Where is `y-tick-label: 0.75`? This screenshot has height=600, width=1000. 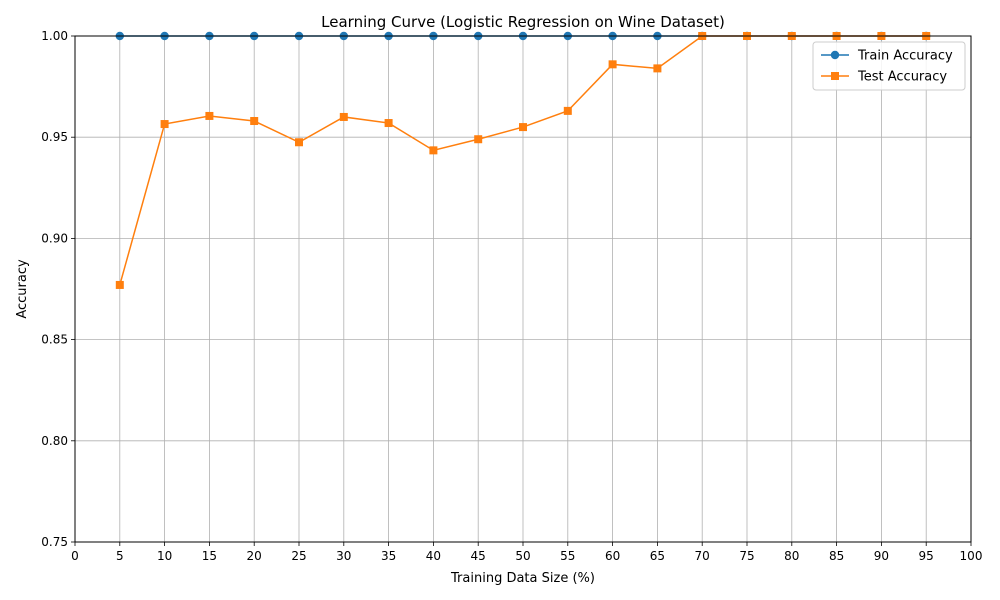
y-tick-label: 0.75 is located at coordinates (54, 542).